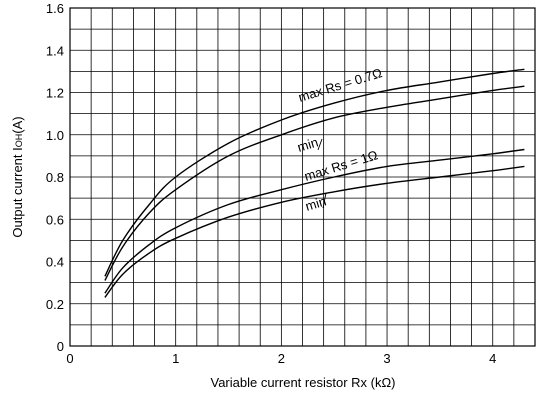 The height and width of the screenshot is (394, 541). I want to click on x-tick-label: 4, so click(492, 358).